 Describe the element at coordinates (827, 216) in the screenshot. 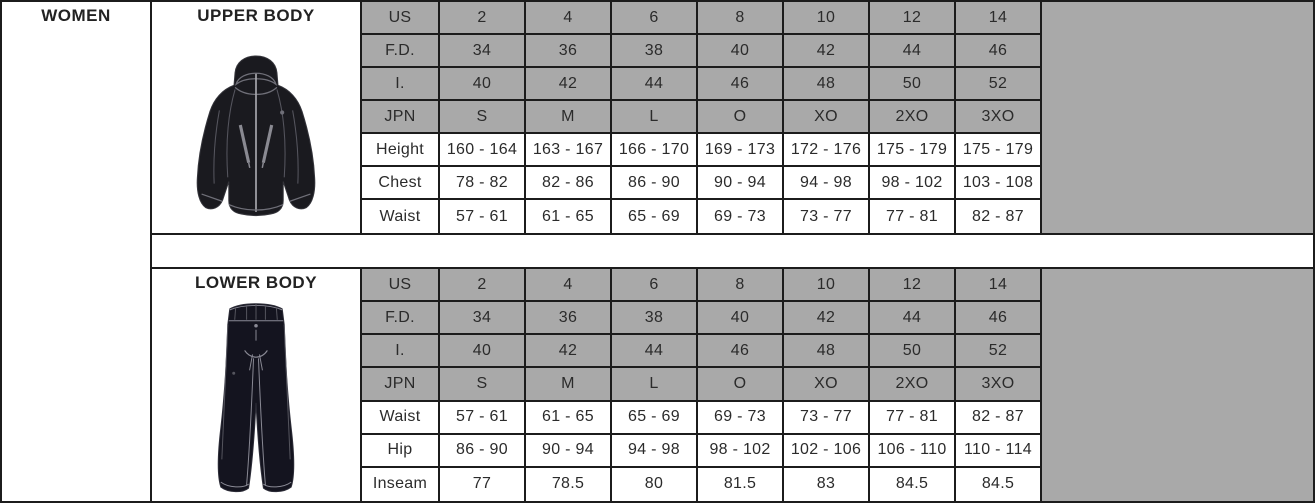

I see `size-cell: 73 - 77` at that location.